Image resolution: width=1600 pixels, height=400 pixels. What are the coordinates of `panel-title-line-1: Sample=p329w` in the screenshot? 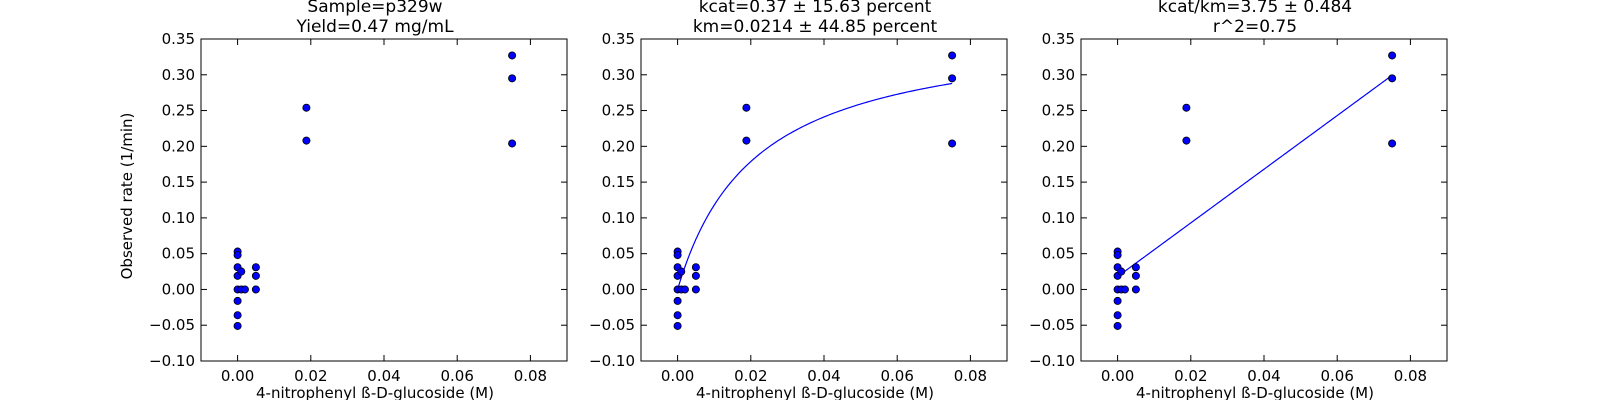 It's located at (374, 8).